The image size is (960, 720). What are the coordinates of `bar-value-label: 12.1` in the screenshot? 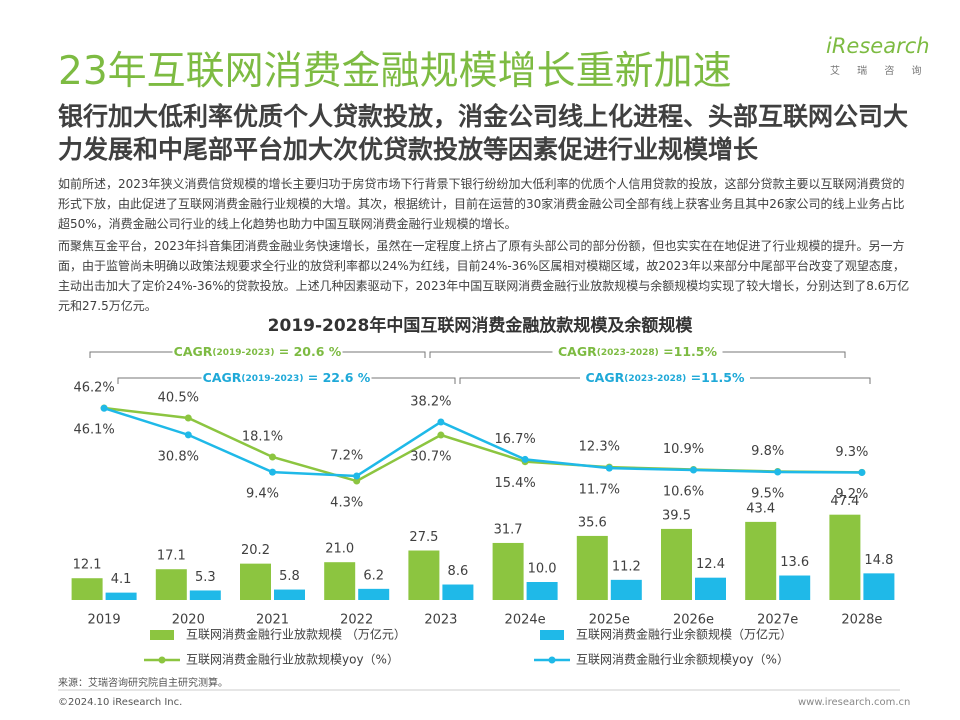 It's located at (87, 565).